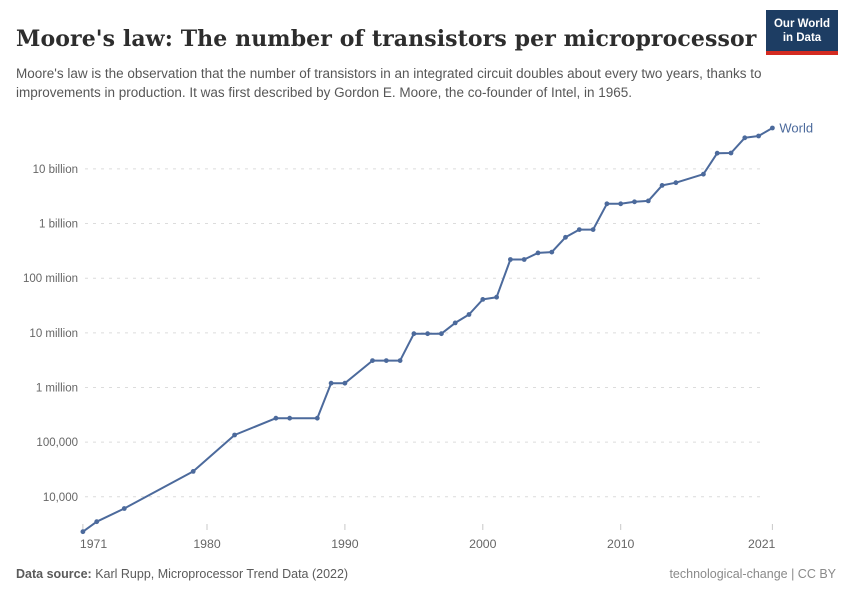 Image resolution: width=850 pixels, height=600 pixels. I want to click on x-tick-label: 1990, so click(345, 544).